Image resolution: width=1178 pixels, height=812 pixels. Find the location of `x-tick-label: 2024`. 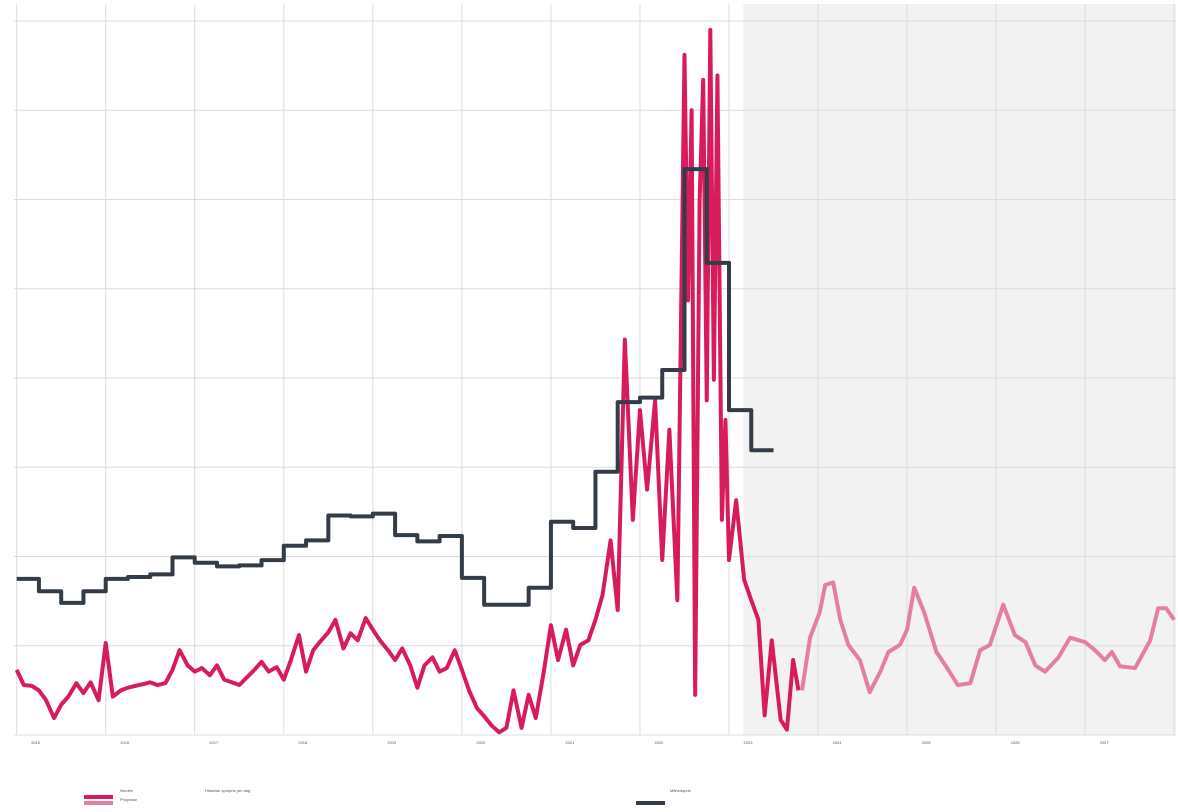

x-tick-label: 2024 is located at coordinates (838, 742).